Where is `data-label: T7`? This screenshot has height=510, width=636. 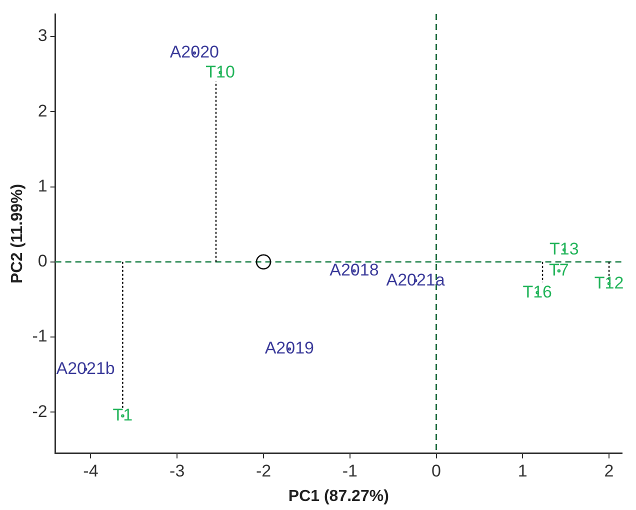
data-label: T7 is located at coordinates (559, 270).